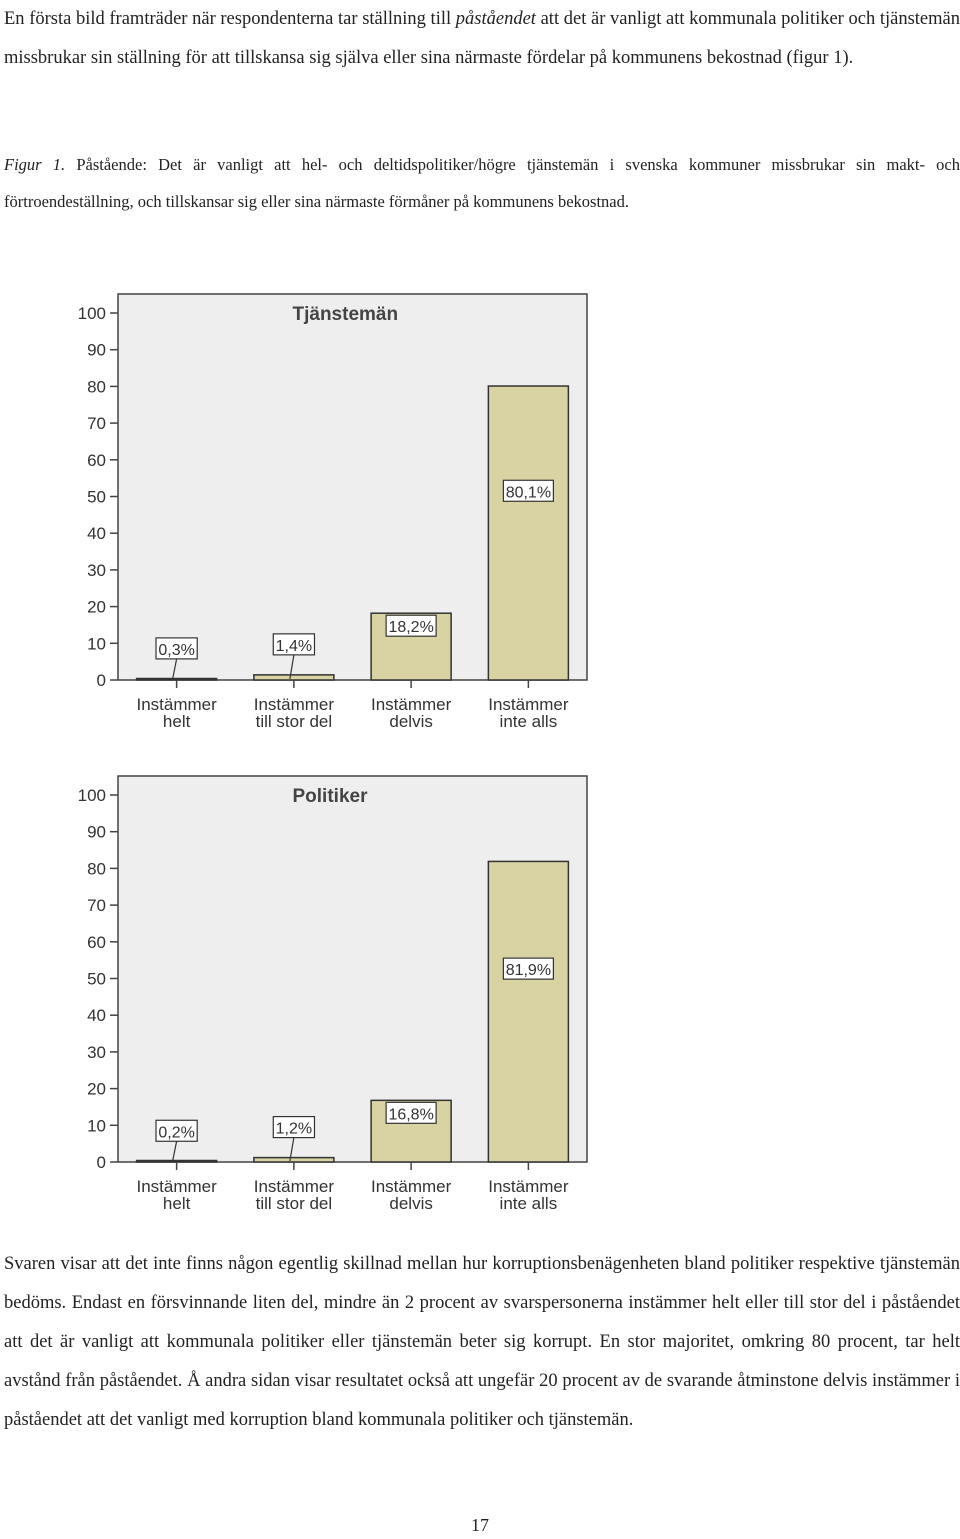 Image resolution: width=960 pixels, height=1539 pixels. Describe the element at coordinates (346, 314) in the screenshot. I see `chart-title: Tjänstemän` at that location.